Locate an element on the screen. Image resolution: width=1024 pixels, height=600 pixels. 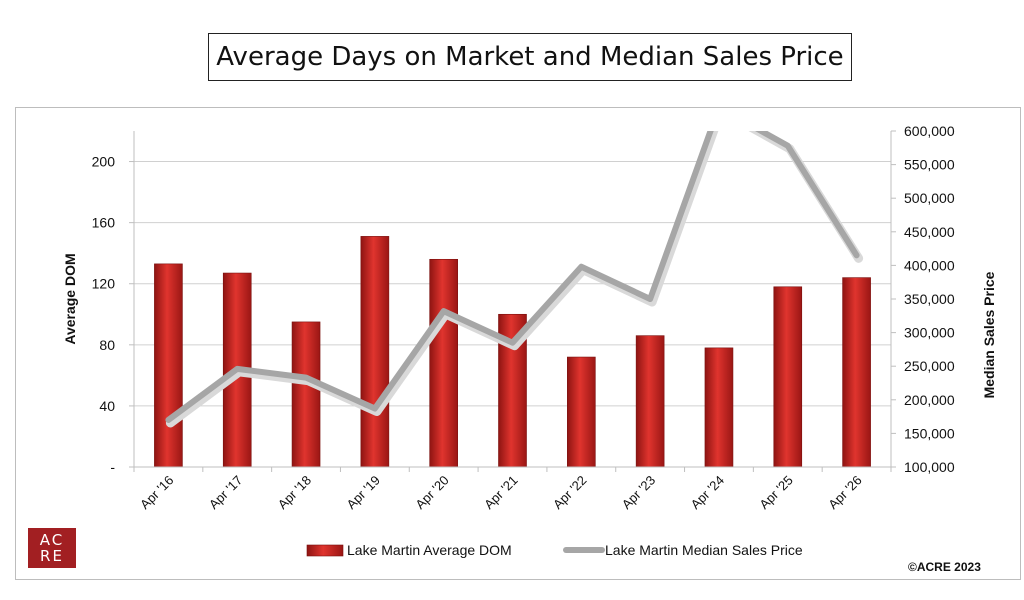
y-tick-label: 80 is located at coordinates (107, 345).